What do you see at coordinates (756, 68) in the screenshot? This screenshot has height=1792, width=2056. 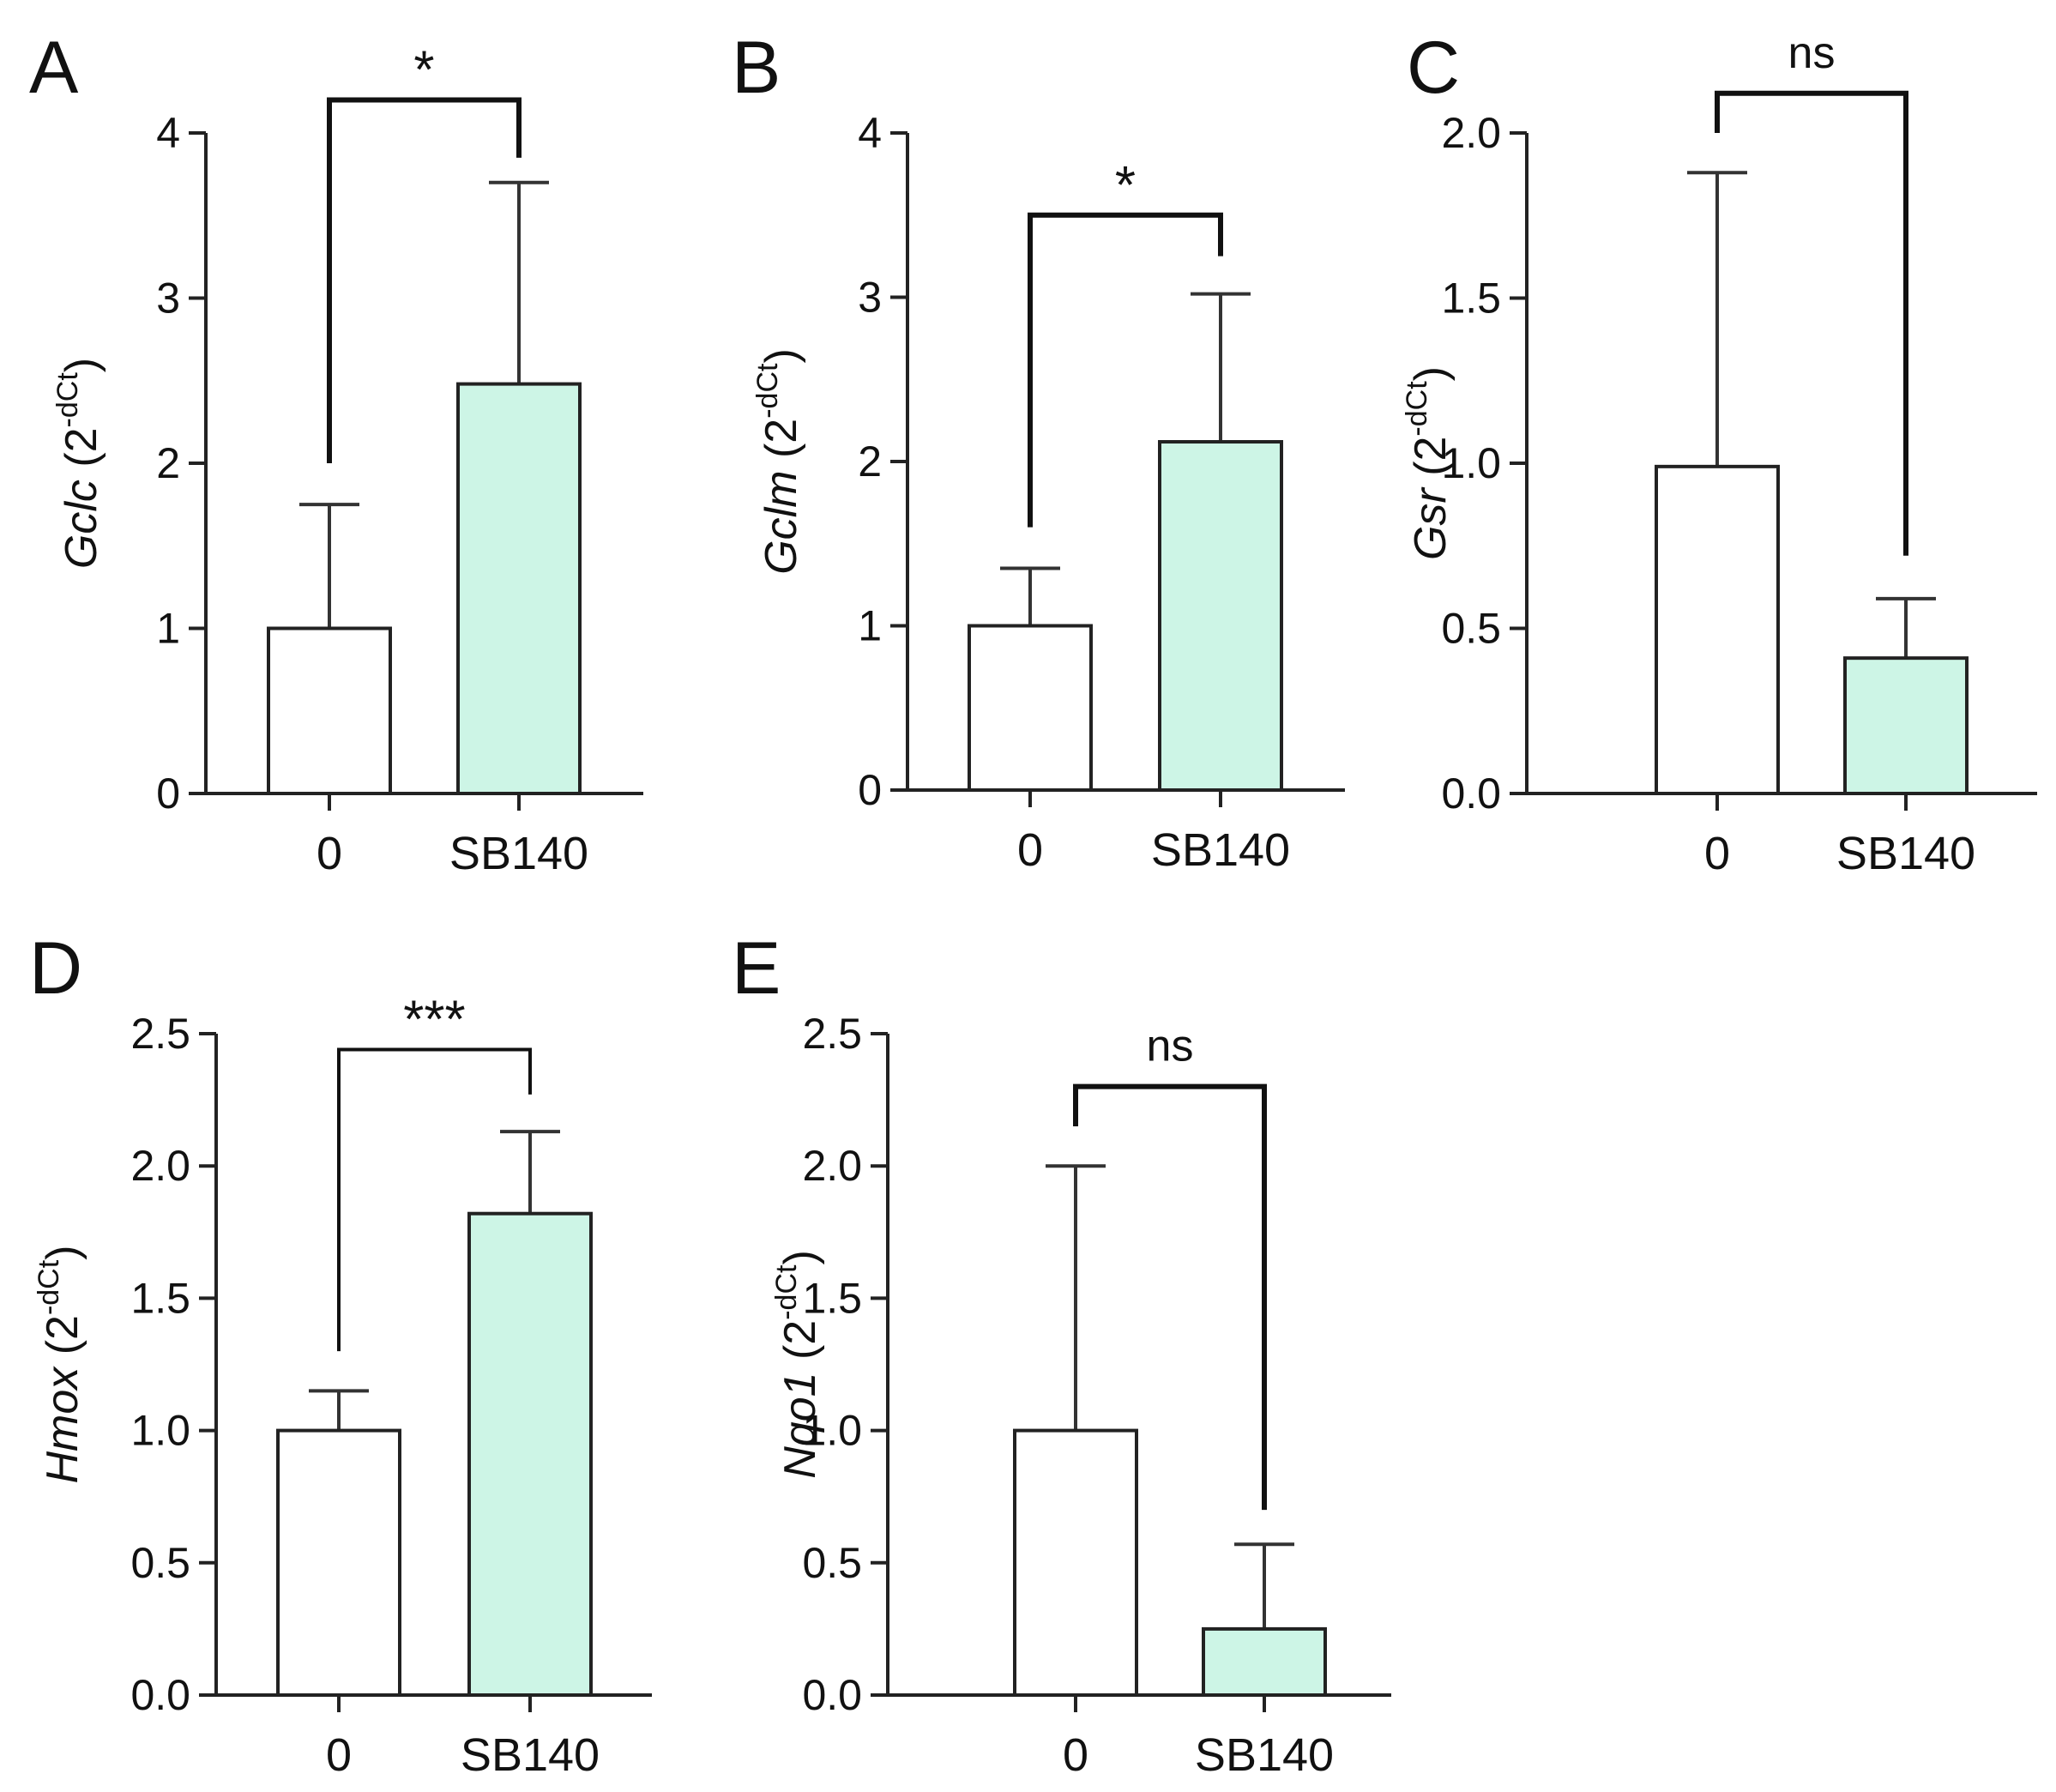 I see `panel-letter: B` at bounding box center [756, 68].